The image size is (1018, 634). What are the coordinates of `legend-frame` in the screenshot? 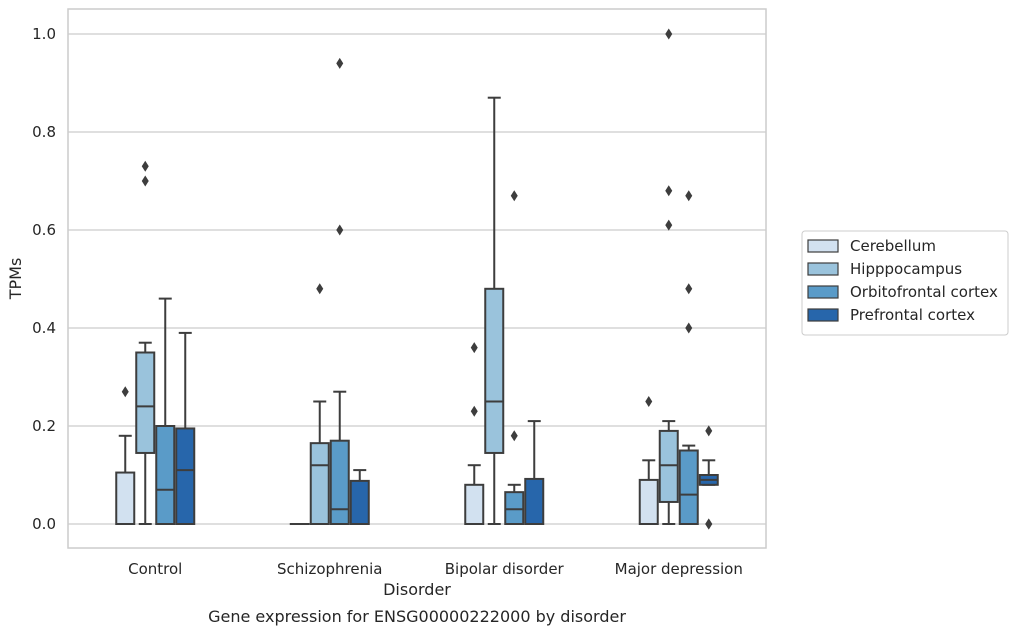 It's located at (905, 283).